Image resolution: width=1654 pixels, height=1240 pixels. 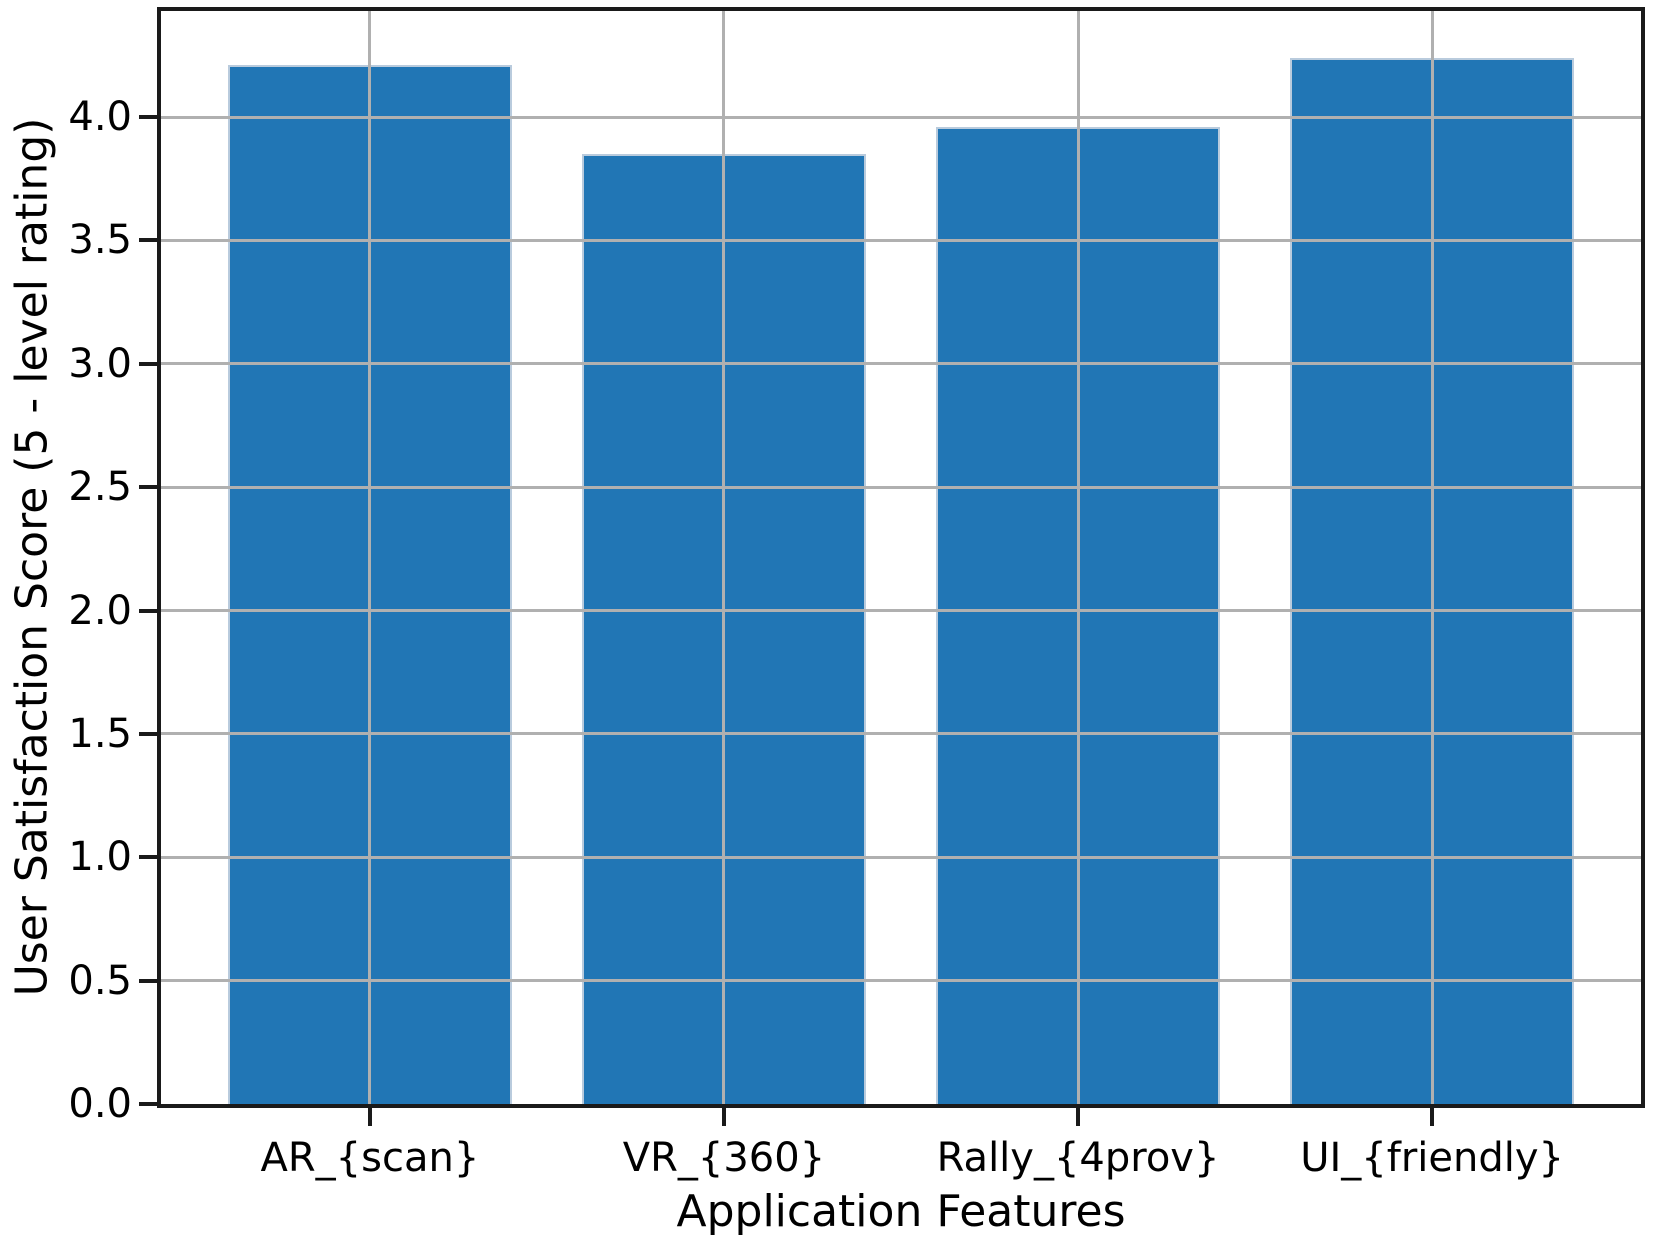 I want to click on y-tick-label: 1.0, so click(x=100, y=857).